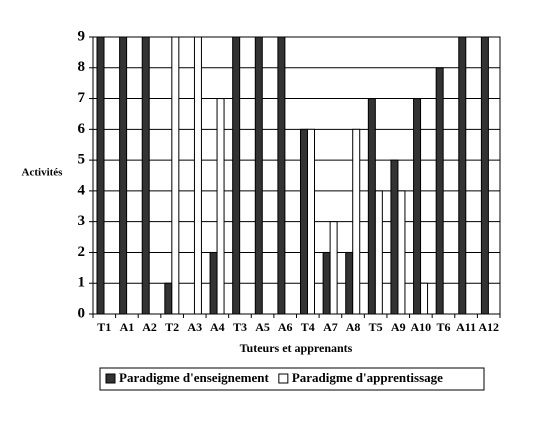  What do you see at coordinates (262, 327) in the screenshot?
I see `x-tick-label: A5` at bounding box center [262, 327].